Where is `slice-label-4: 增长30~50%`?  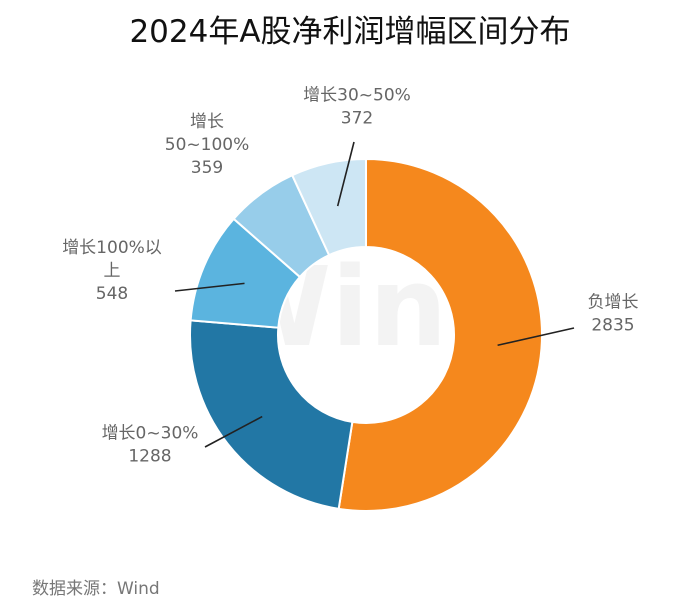 slice-label-4: 增长30~50% is located at coordinates (357, 96).